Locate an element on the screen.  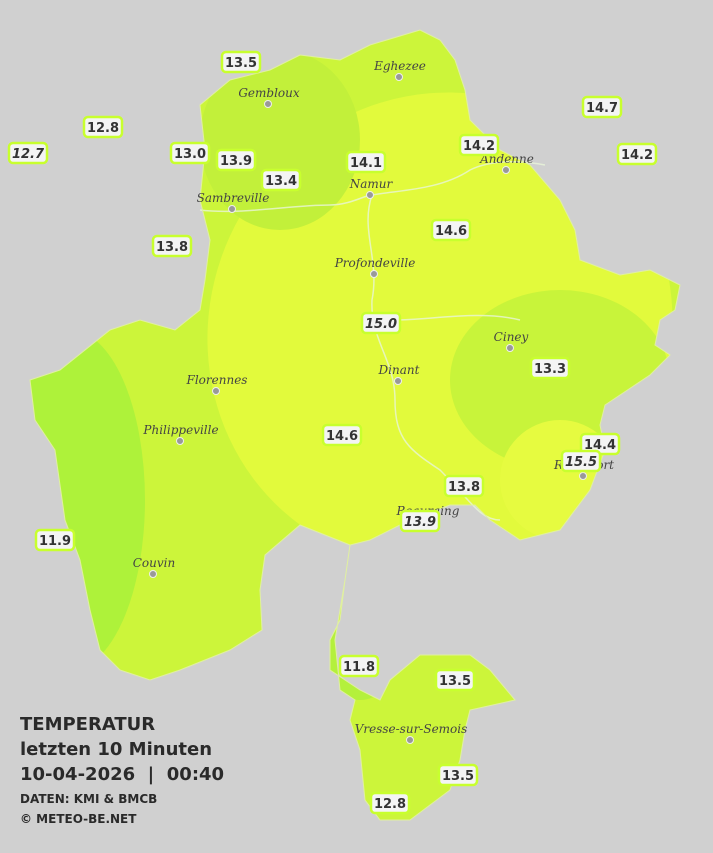
station-label: 15.0 is located at coordinates (381, 324).